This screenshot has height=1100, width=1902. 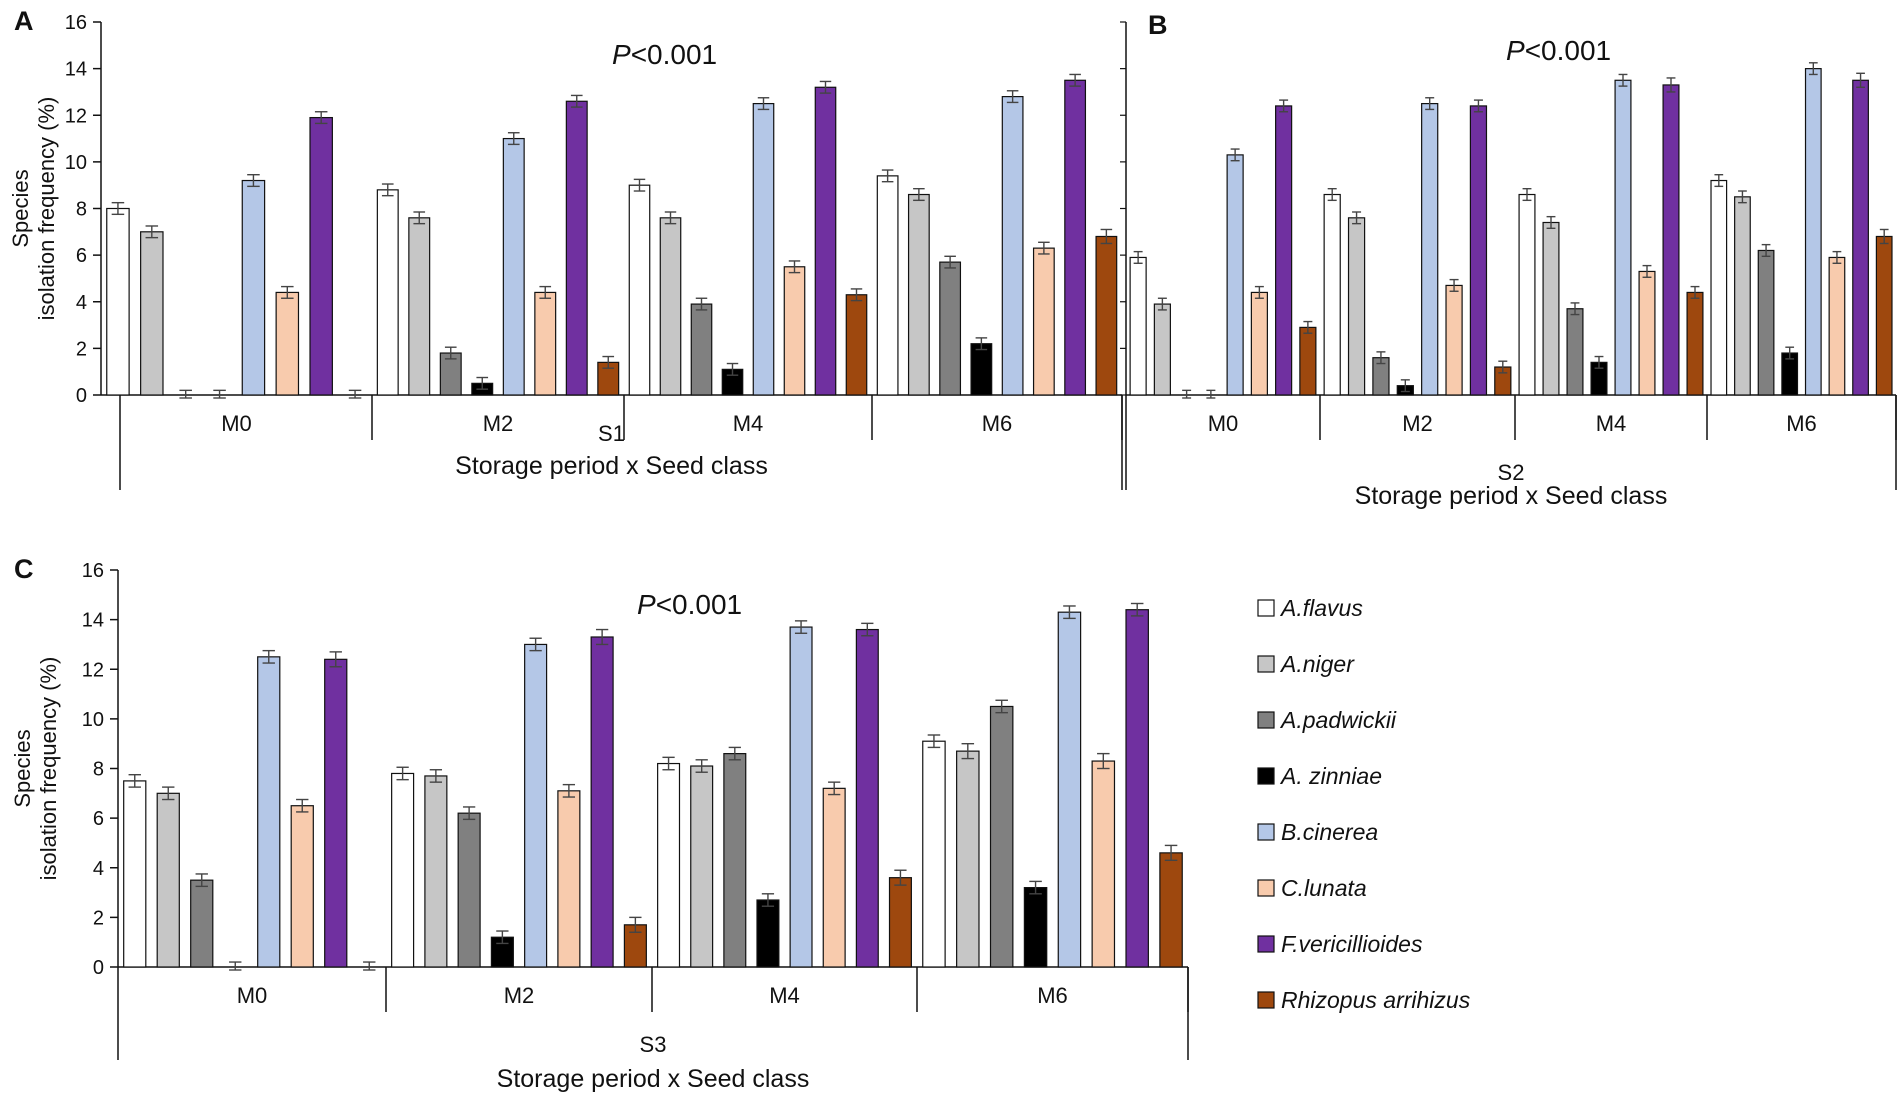 I want to click on y-tick-label: 10, so click(x=76, y=163).